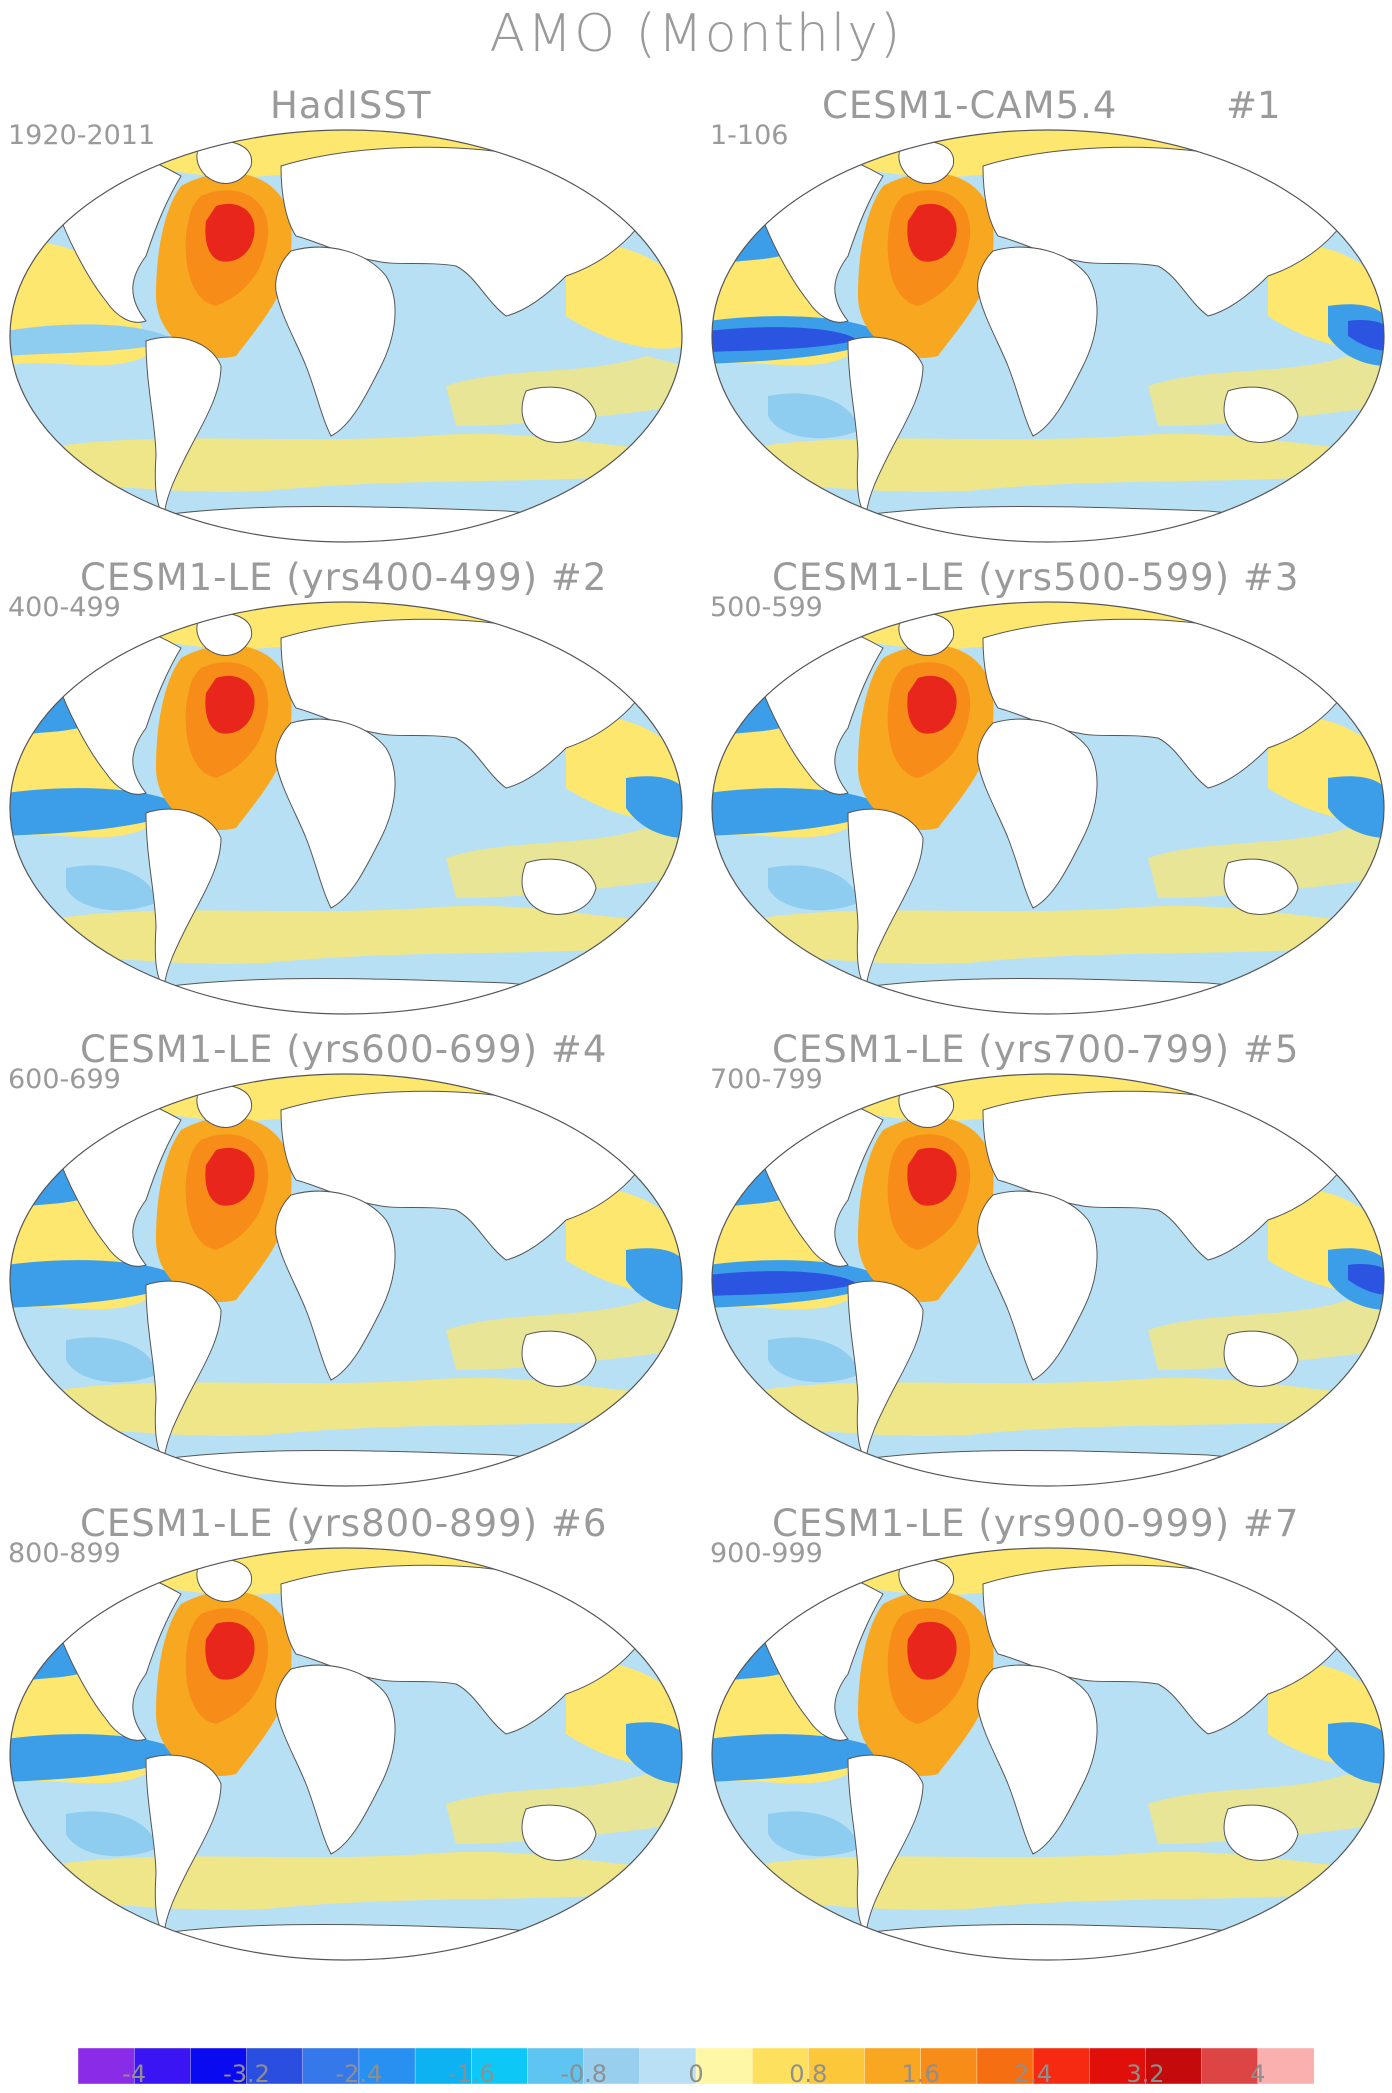  What do you see at coordinates (1253, 105) in the screenshot?
I see `panel-number: #1` at bounding box center [1253, 105].